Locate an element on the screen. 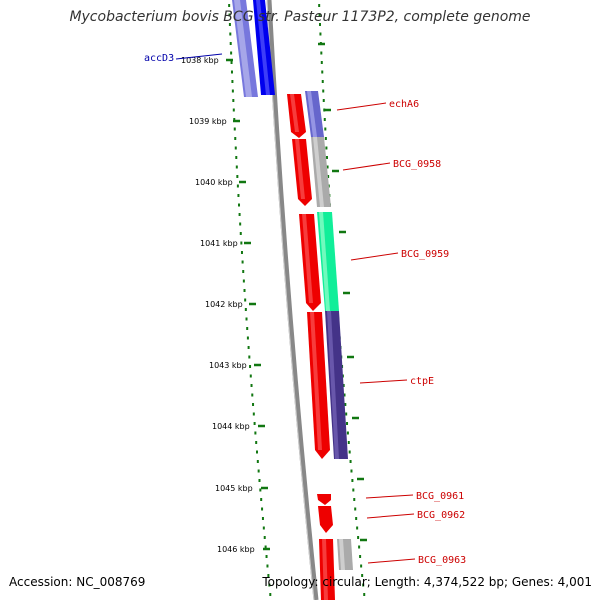 This screenshot has width=600, height=600. gene-echA6: echA6 is located at coordinates (353, 114).